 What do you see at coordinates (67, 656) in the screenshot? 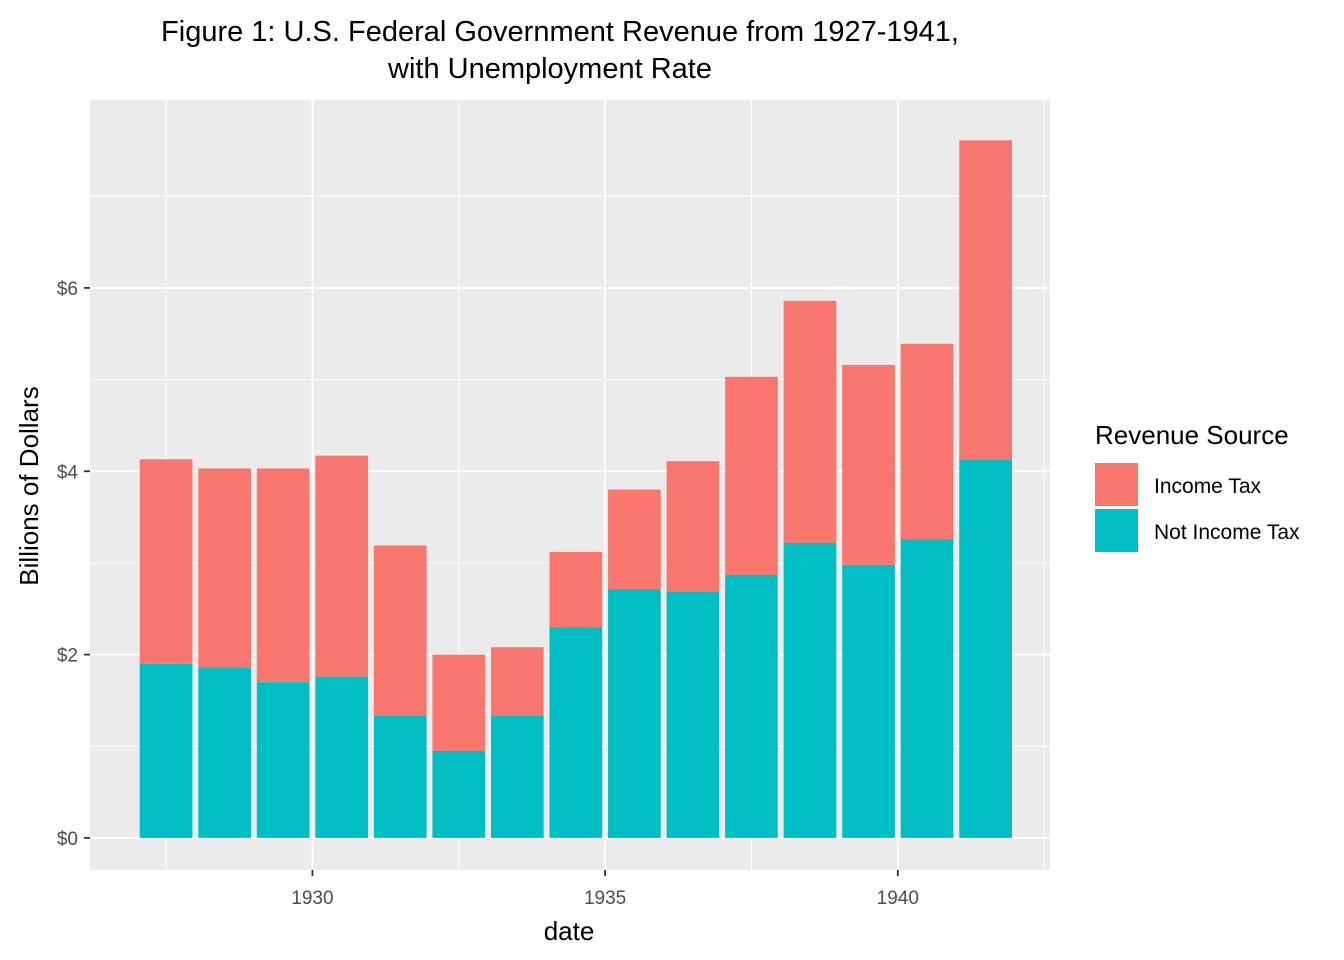
I see `y-tick-label: $2` at bounding box center [67, 656].